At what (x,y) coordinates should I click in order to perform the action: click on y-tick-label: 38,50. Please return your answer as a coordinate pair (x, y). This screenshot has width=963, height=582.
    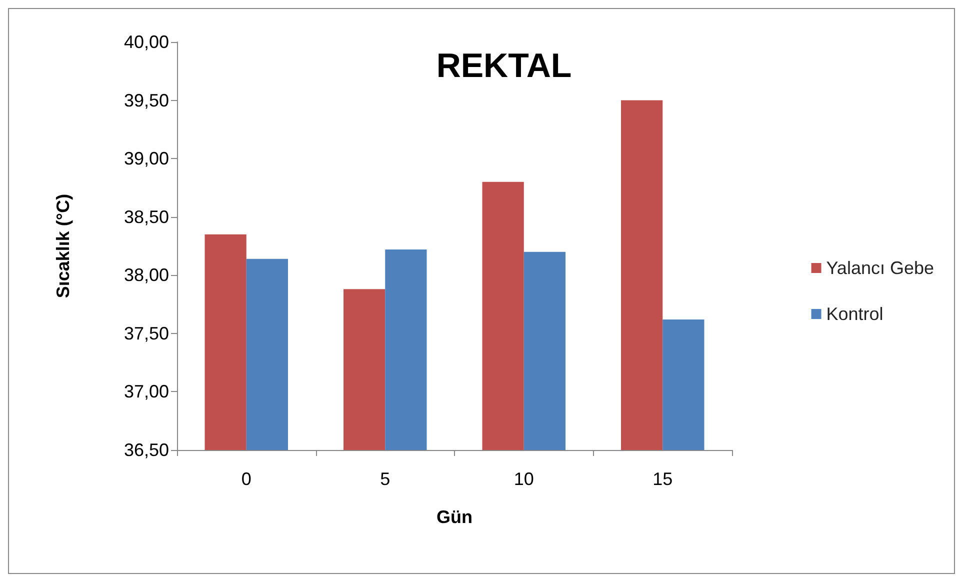
    Looking at the image, I should click on (146, 216).